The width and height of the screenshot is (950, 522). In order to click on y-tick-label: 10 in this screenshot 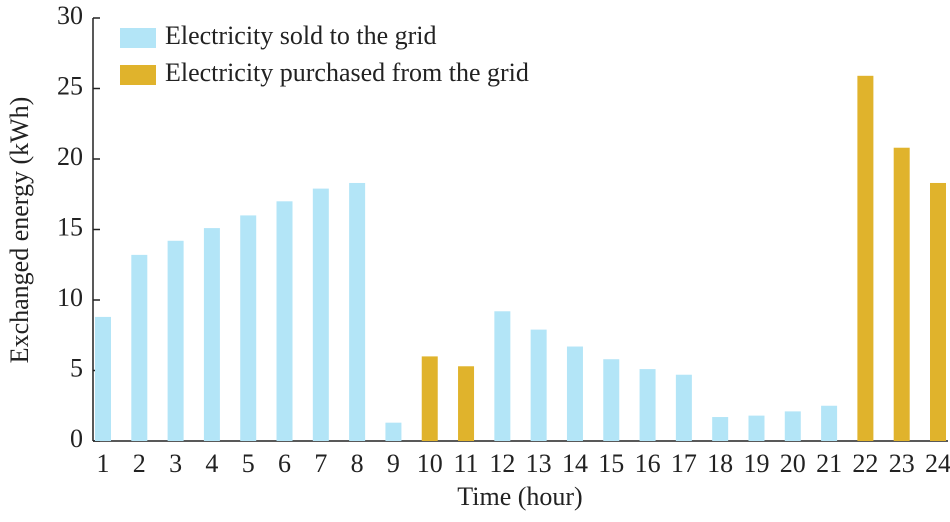, I will do `click(70, 297)`.